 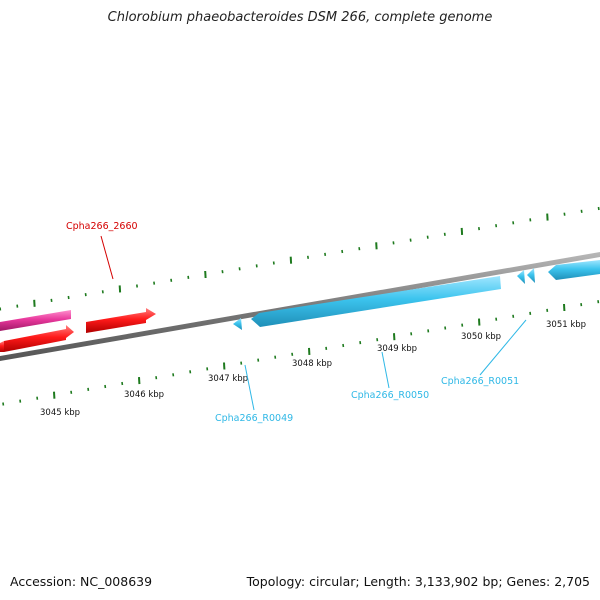 I want to click on accession-label: Accession: NC_008639, so click(x=81, y=581).